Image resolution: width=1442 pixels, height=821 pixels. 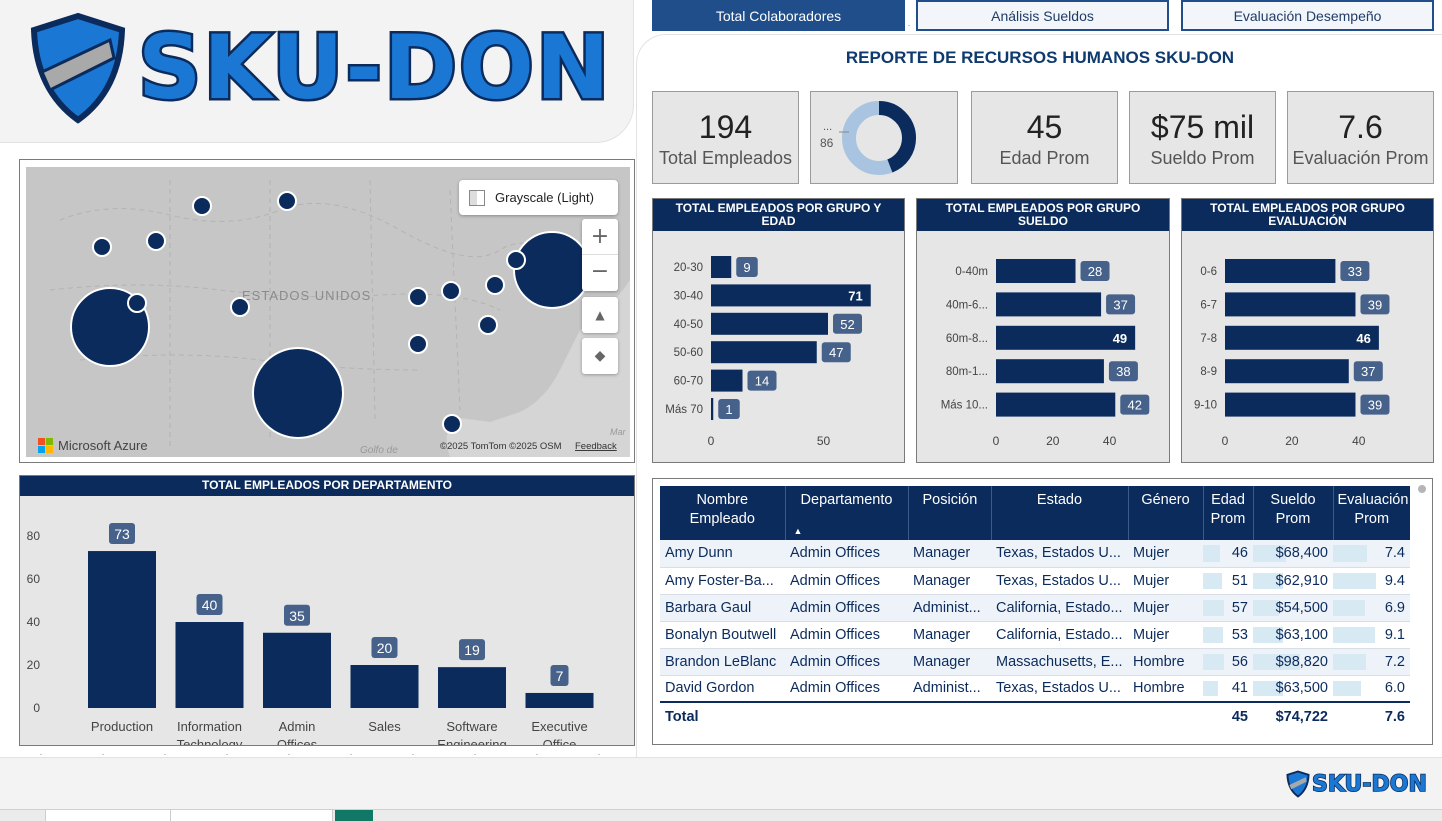 I want to click on map-style-button: Grayscale (Light), so click(x=538, y=197).